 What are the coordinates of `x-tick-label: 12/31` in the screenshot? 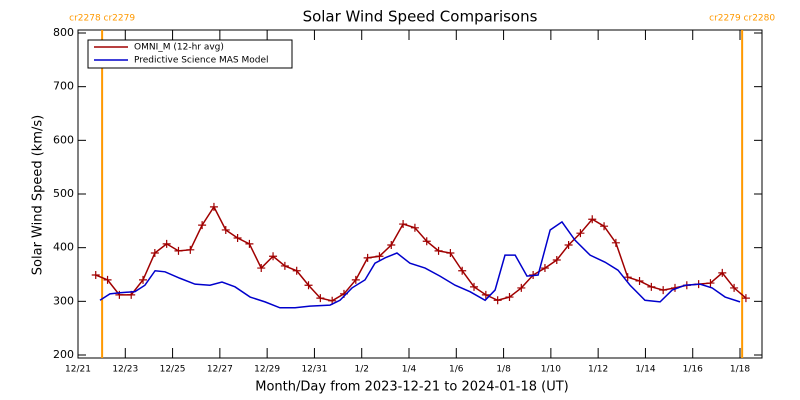 It's located at (314, 370).